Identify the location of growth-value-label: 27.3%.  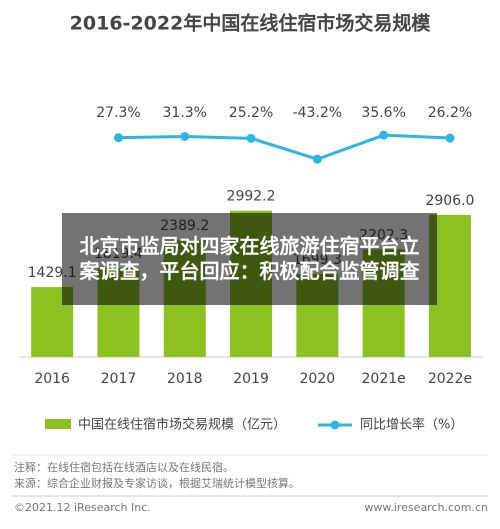
(118, 113).